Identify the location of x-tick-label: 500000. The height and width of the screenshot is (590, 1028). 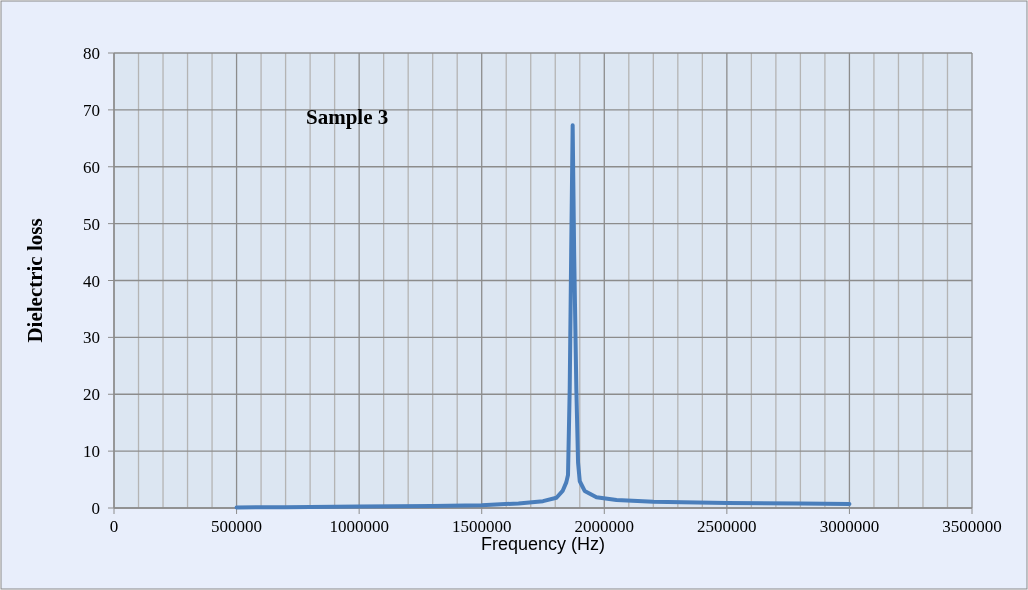
(237, 526).